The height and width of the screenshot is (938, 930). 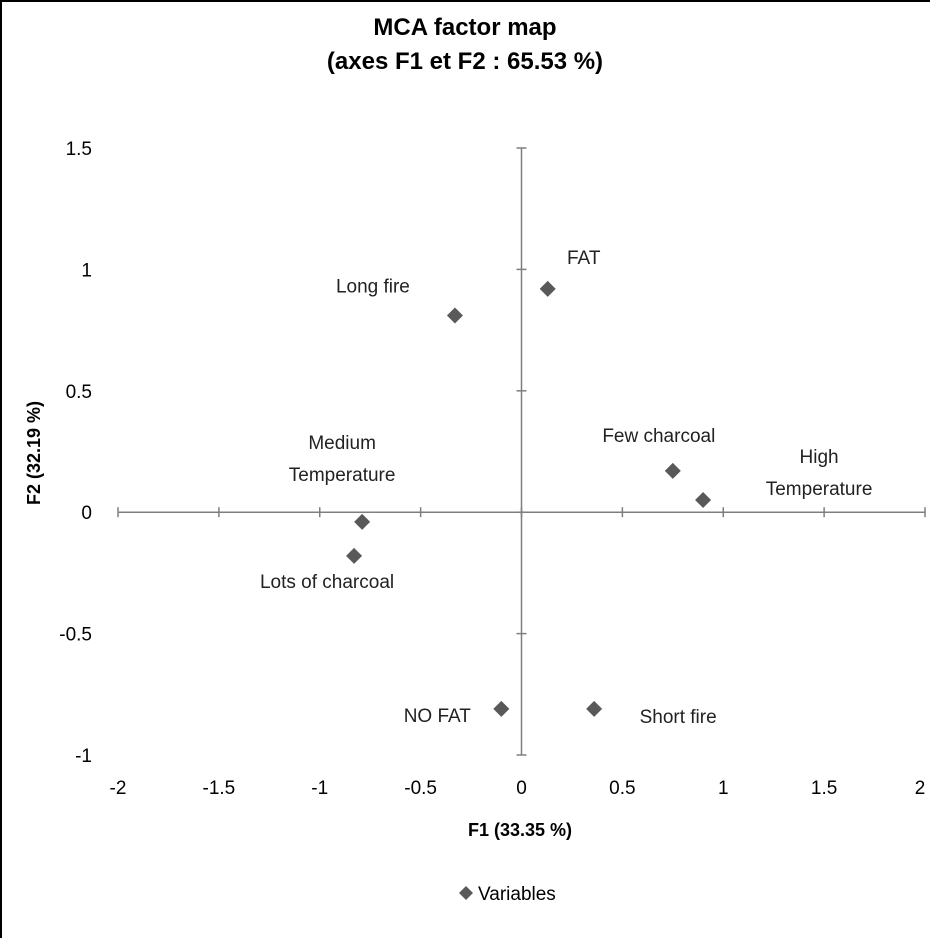 I want to click on chart-subtitle: (axes F1 et F2 : 65.53 %), so click(x=465, y=61).